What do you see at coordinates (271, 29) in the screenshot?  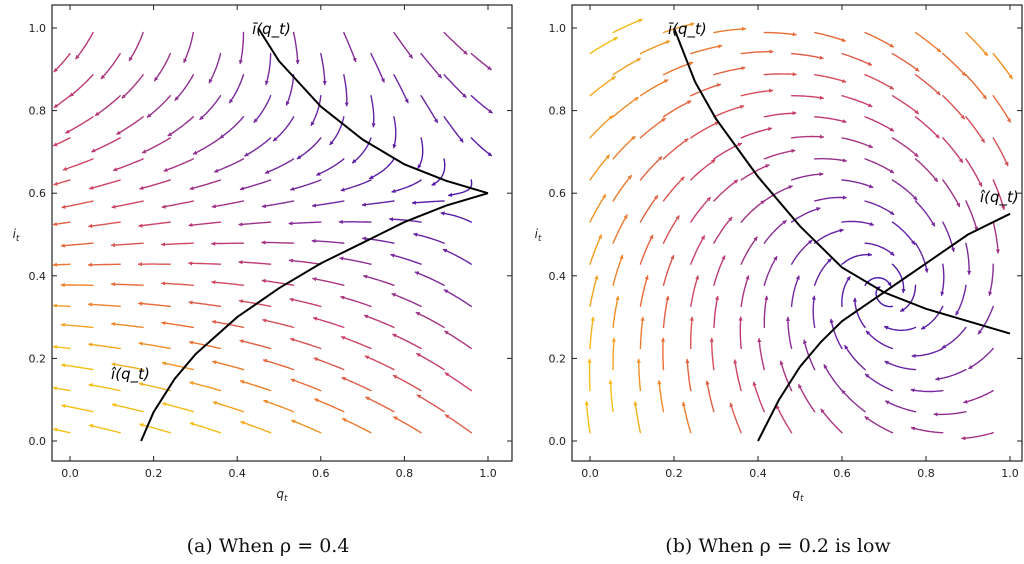 I see `curve-label-0: ī(q_t)` at bounding box center [271, 29].